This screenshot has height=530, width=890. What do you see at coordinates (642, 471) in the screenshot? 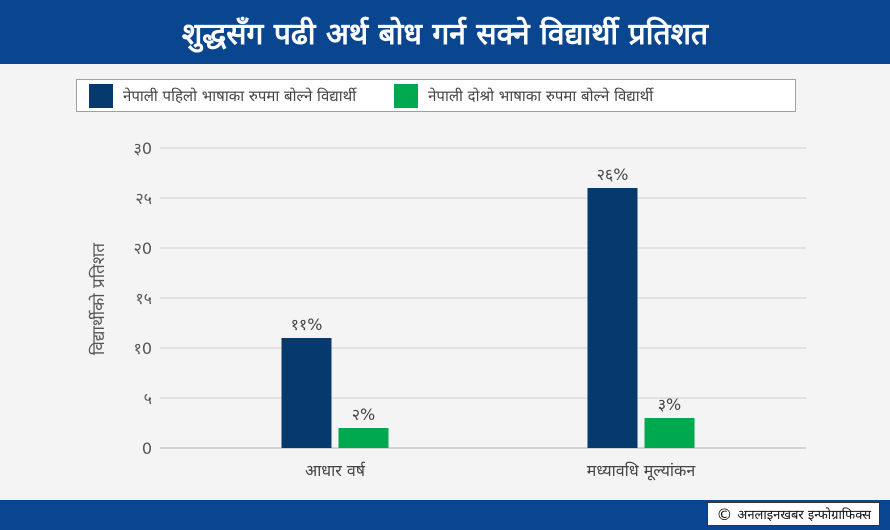
I see `x-category-label: मध्यावधि मूल्यांकन` at bounding box center [642, 471].